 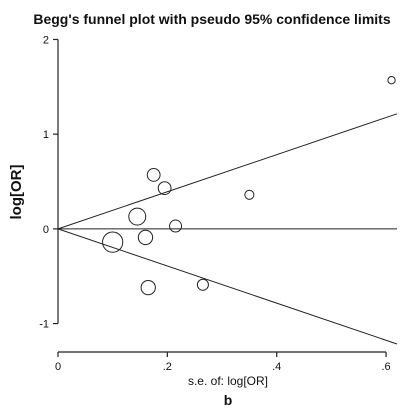 What do you see at coordinates (46, 230) in the screenshot?
I see `y-tick-label: 0` at bounding box center [46, 230].